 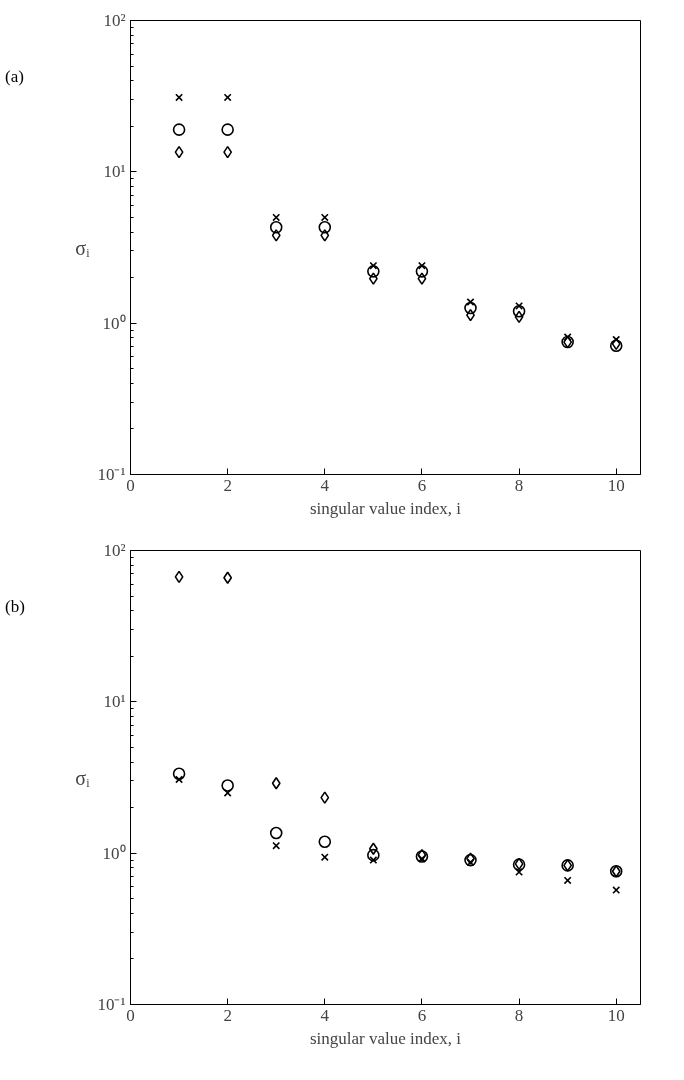 I want to click on text: (a), so click(x=14, y=77).